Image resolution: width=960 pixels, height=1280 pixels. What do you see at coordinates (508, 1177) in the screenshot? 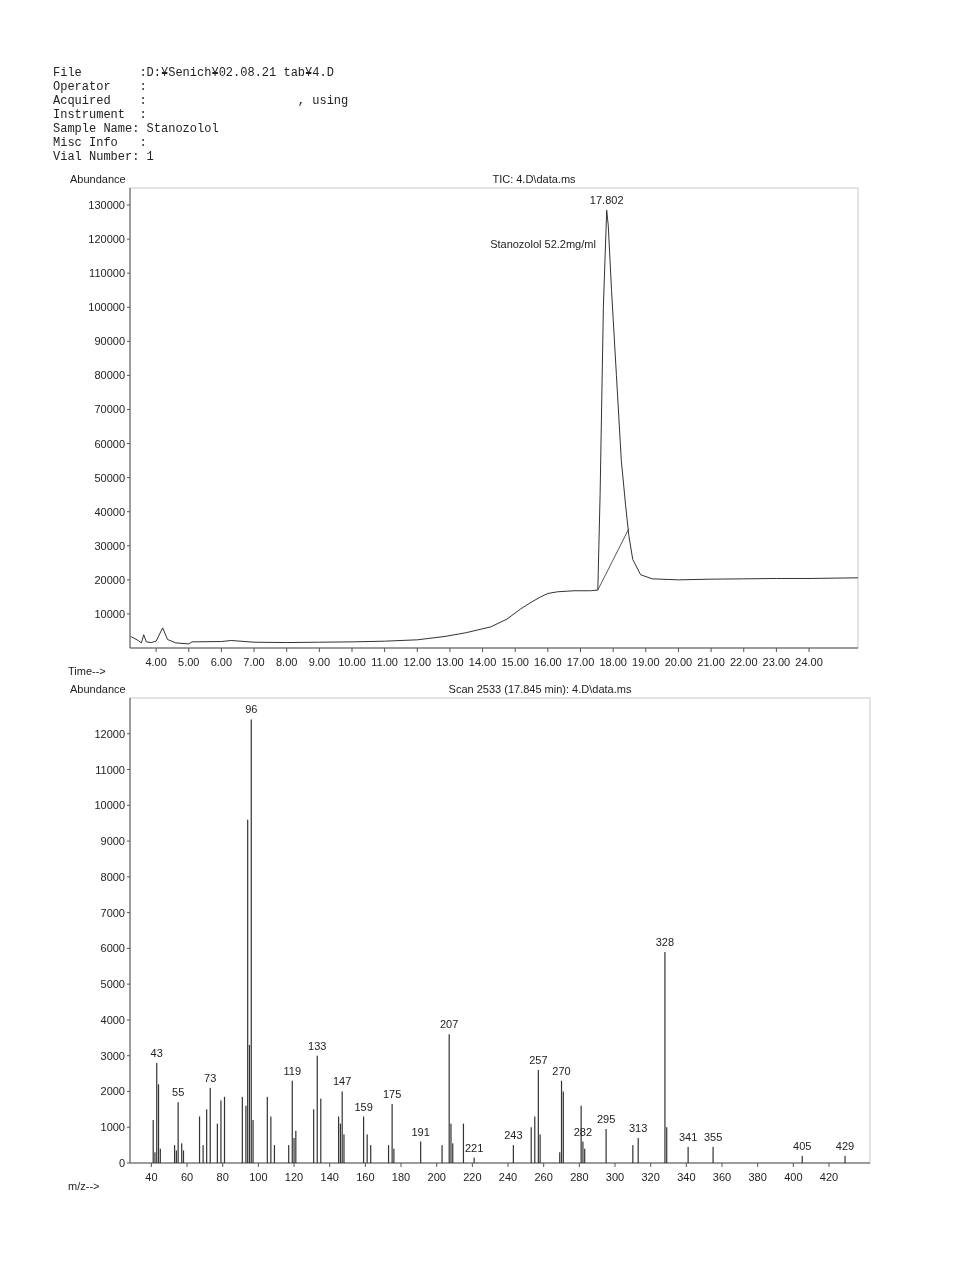
I see `x-tick-label: 240` at bounding box center [508, 1177].